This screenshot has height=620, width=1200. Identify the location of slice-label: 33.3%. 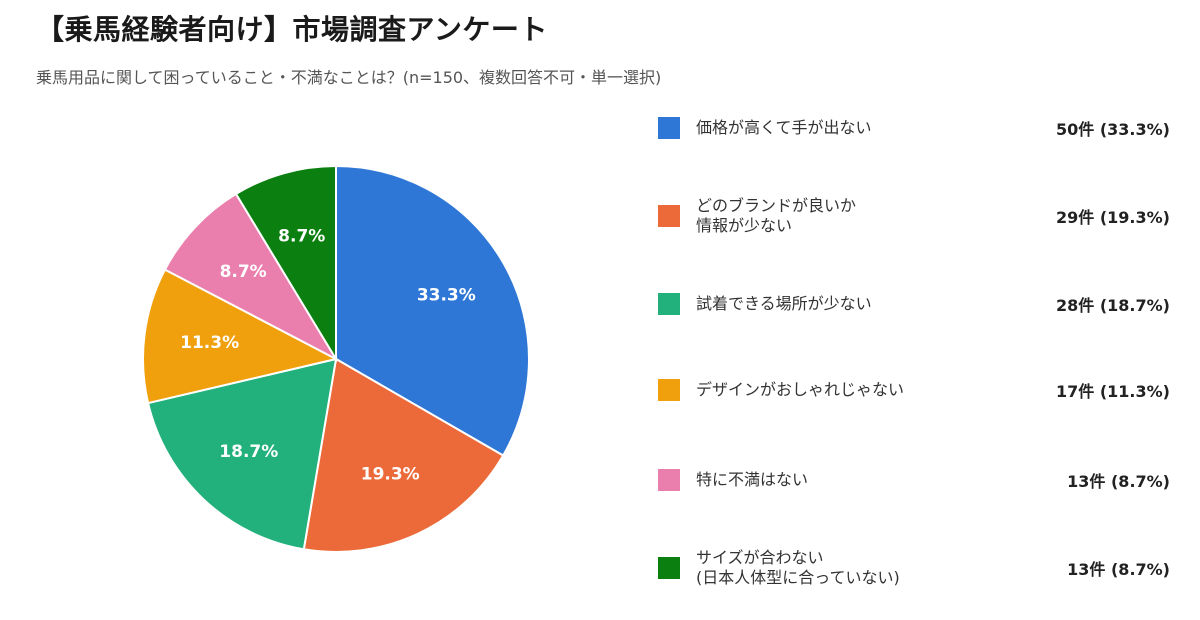
(446, 295).